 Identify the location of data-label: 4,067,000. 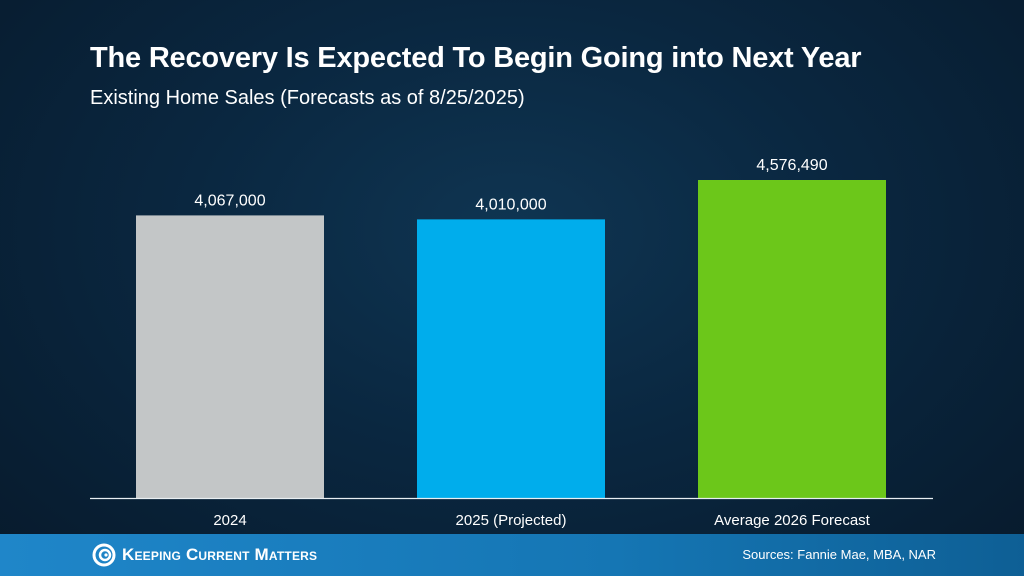
(229, 200).